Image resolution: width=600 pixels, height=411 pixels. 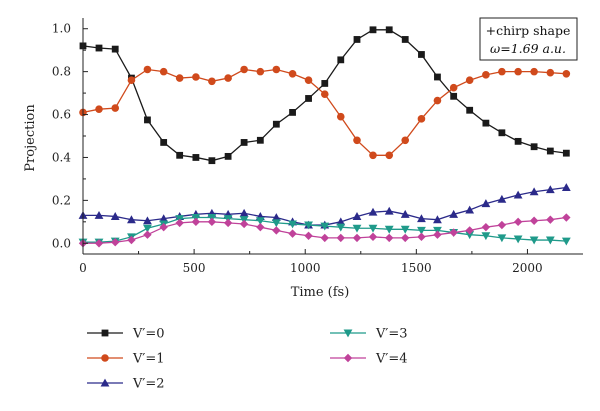 What do you see at coordinates (61, 157) in the screenshot?
I see `y-tick-label: 0.4` at bounding box center [61, 157].